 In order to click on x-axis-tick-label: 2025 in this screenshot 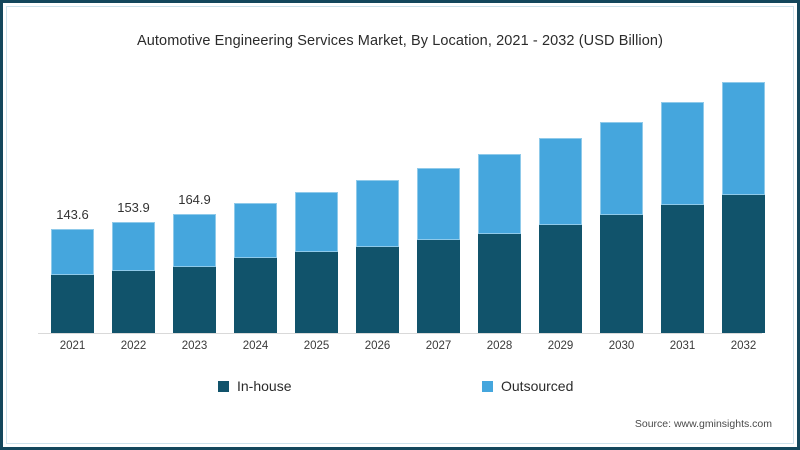, I will do `click(316, 346)`.